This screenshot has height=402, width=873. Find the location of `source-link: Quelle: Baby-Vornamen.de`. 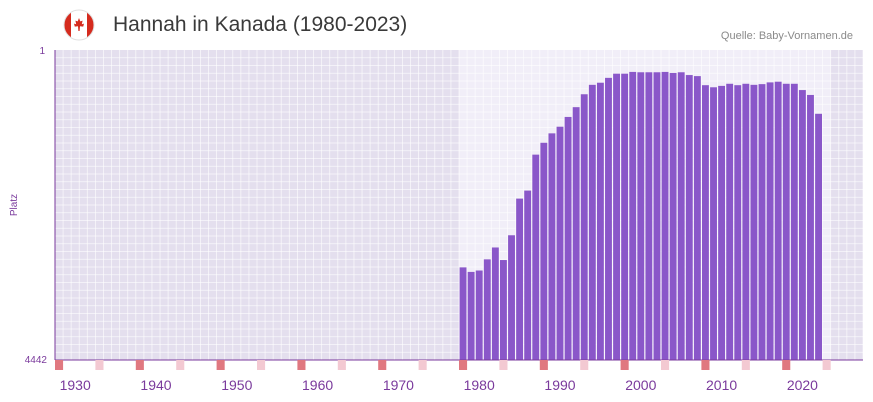

source-link: Quelle: Baby-Vornamen.de is located at coordinates (786, 36).